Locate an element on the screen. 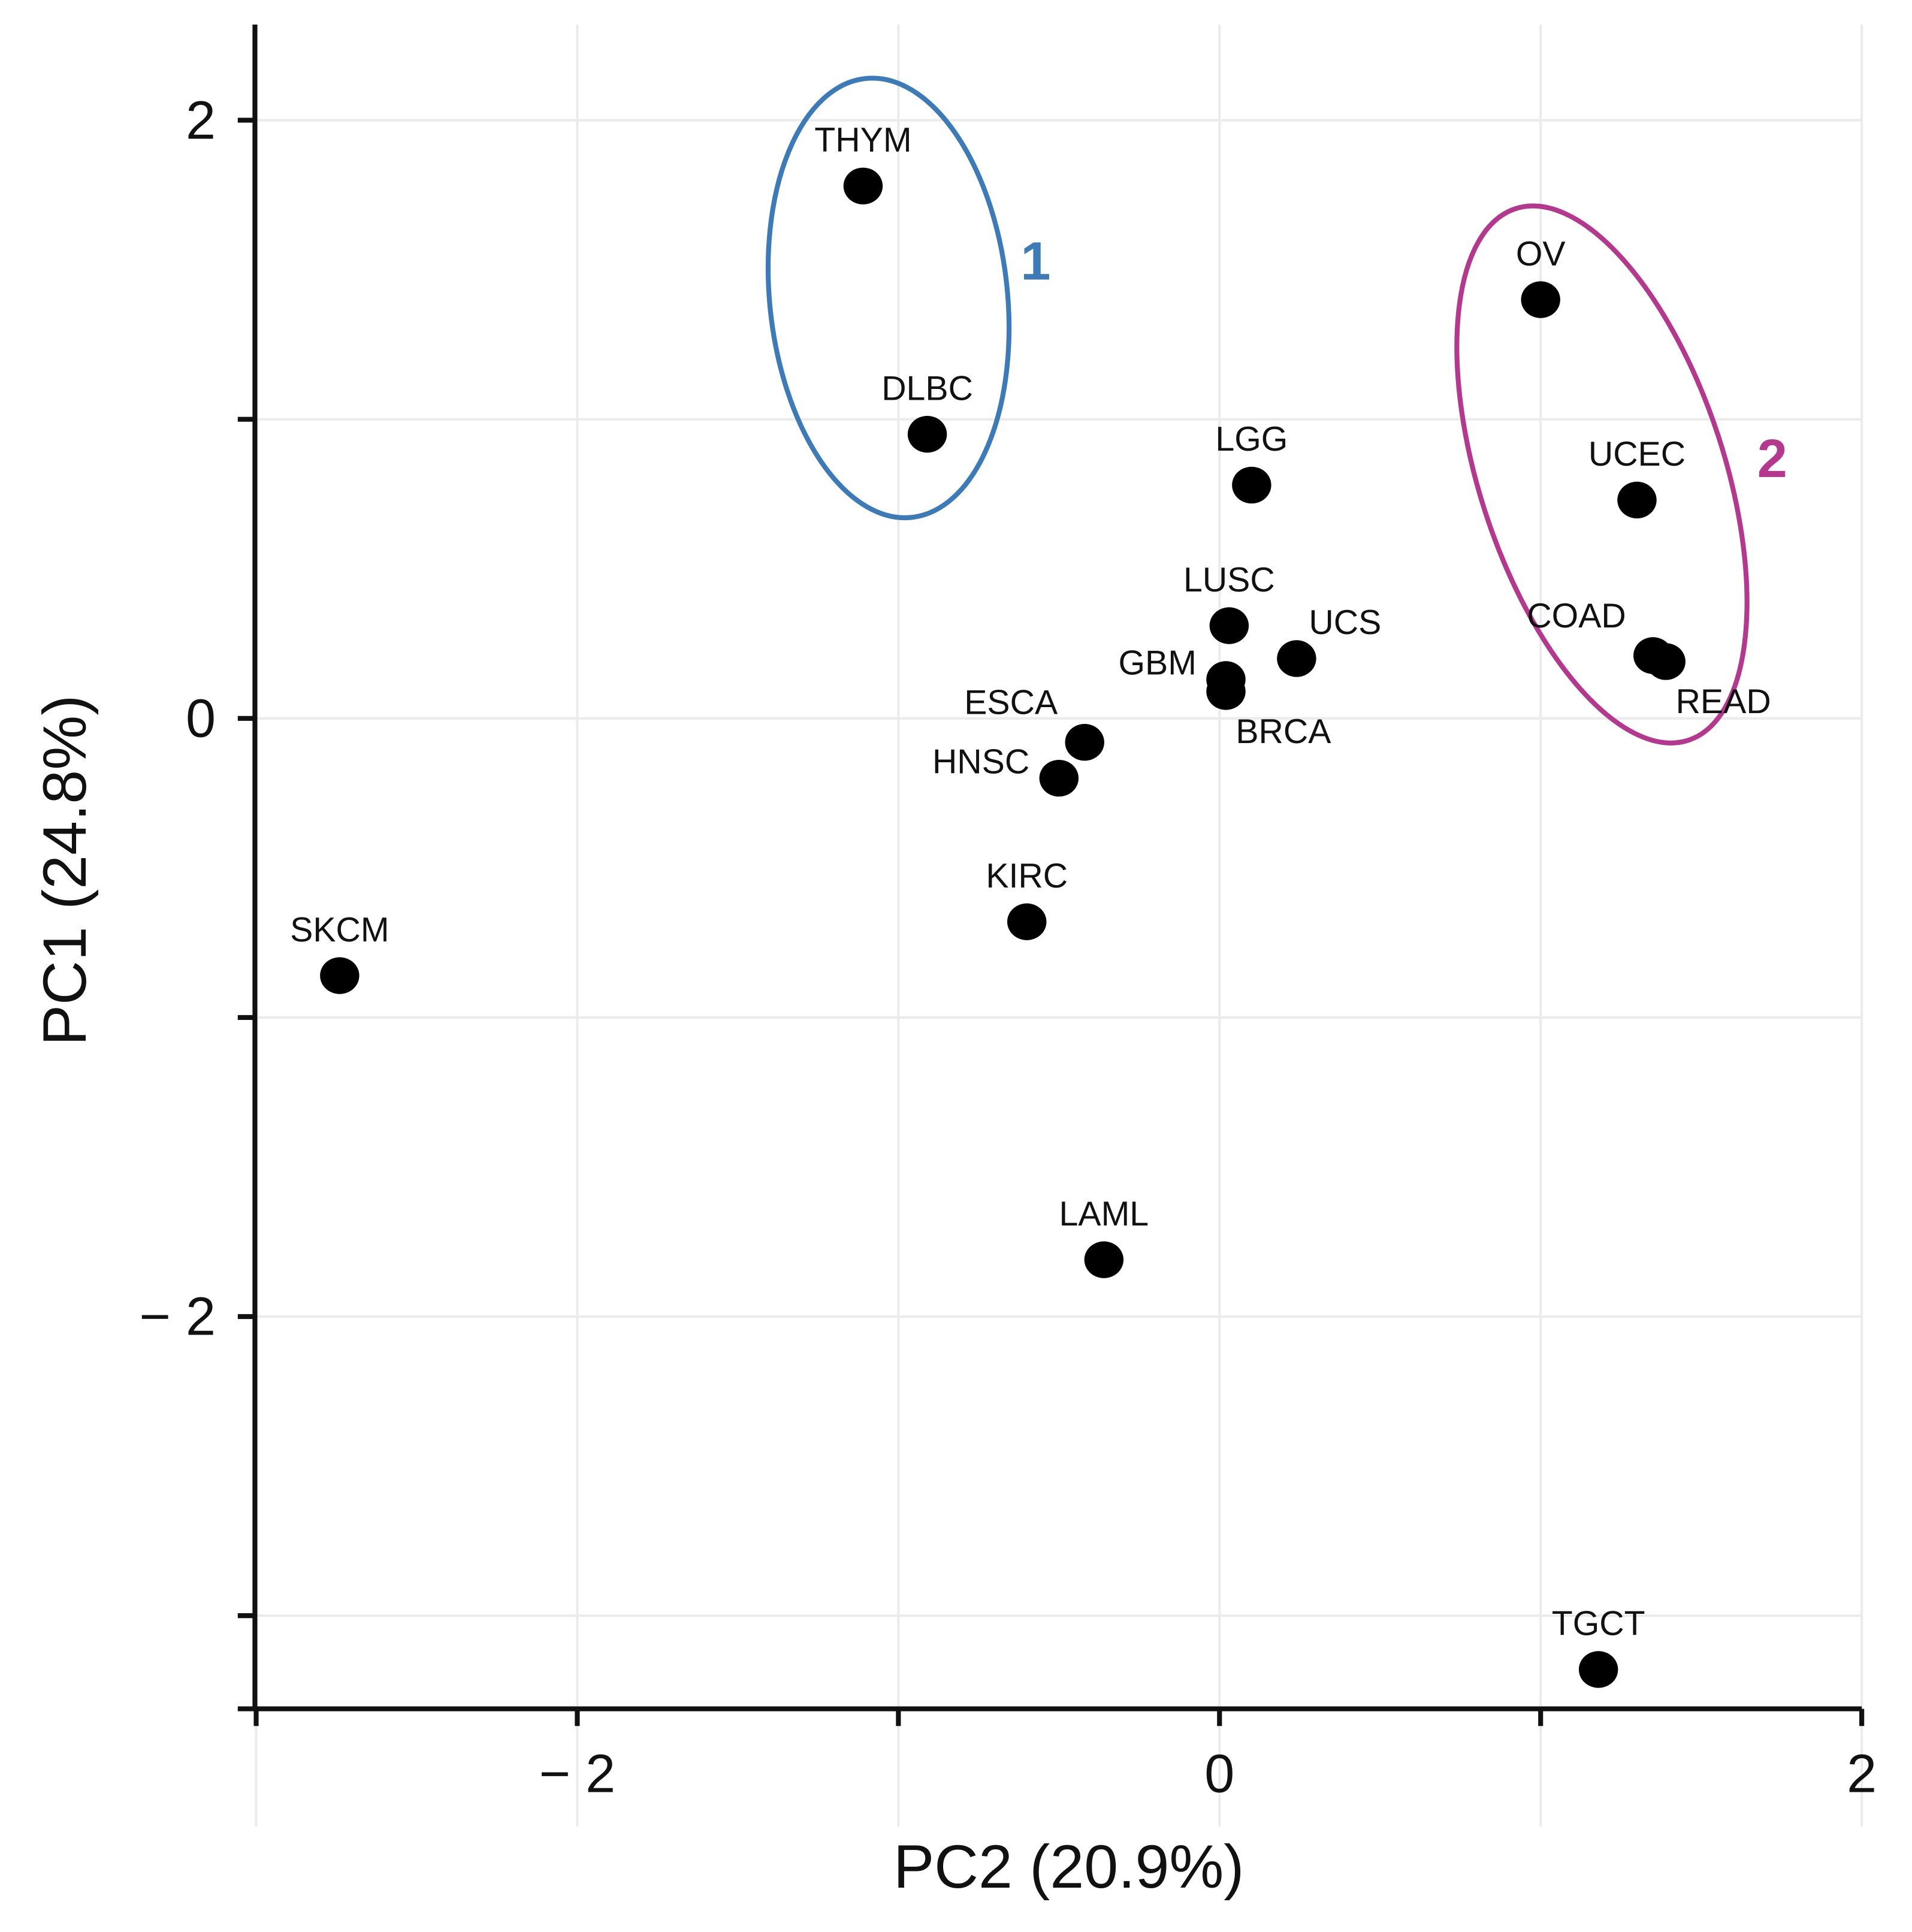  data-point-tgct is located at coordinates (1598, 1669).